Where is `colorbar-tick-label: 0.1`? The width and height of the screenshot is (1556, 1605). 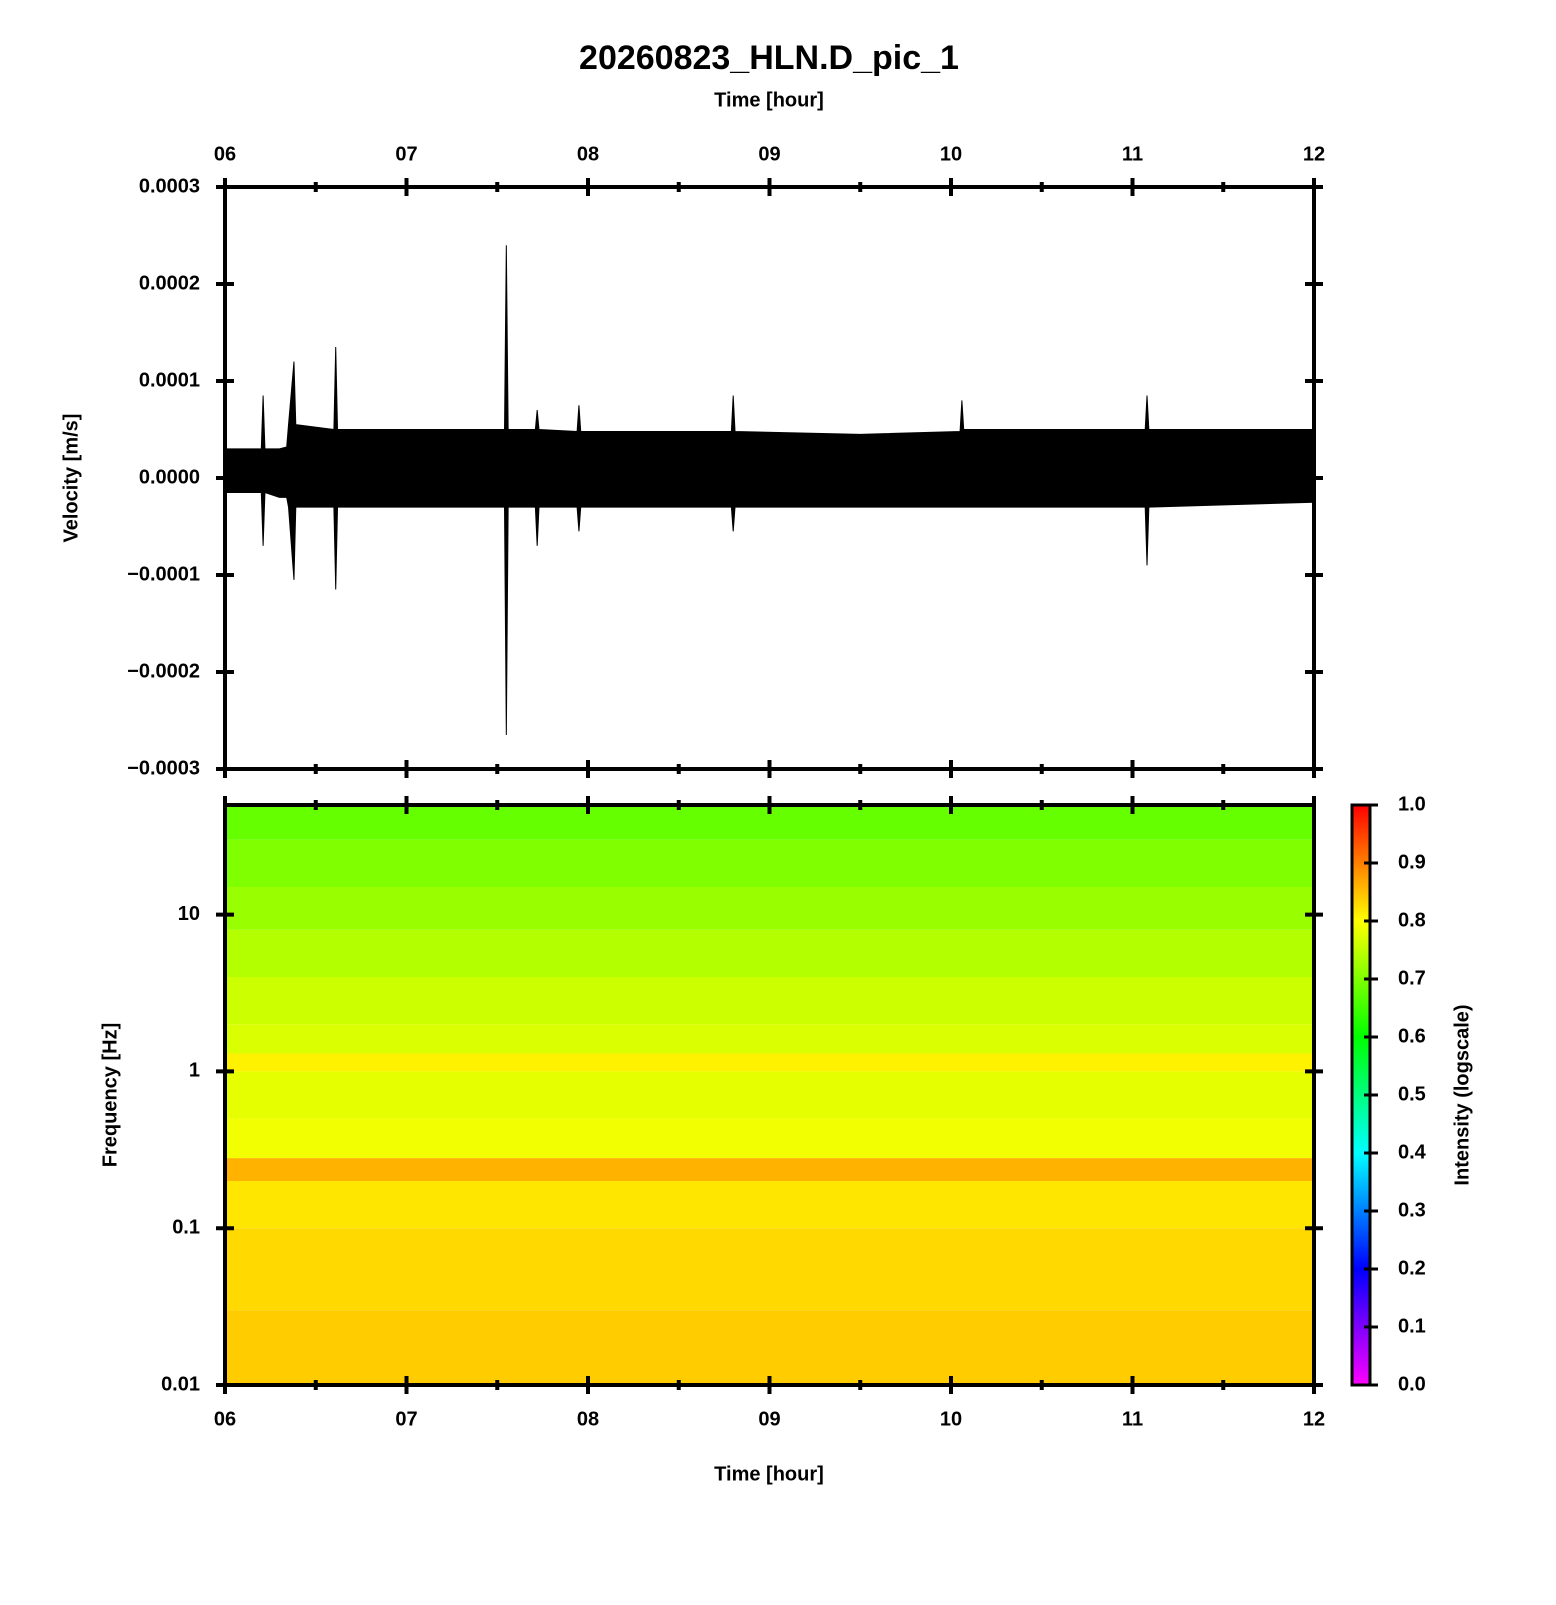 colorbar-tick-label: 0.1 is located at coordinates (1412, 1326).